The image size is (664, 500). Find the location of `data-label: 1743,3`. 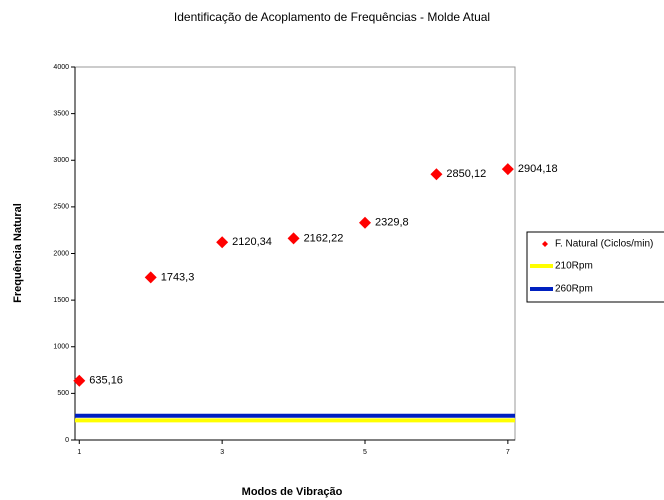

data-label: 1743,3 is located at coordinates (178, 277).